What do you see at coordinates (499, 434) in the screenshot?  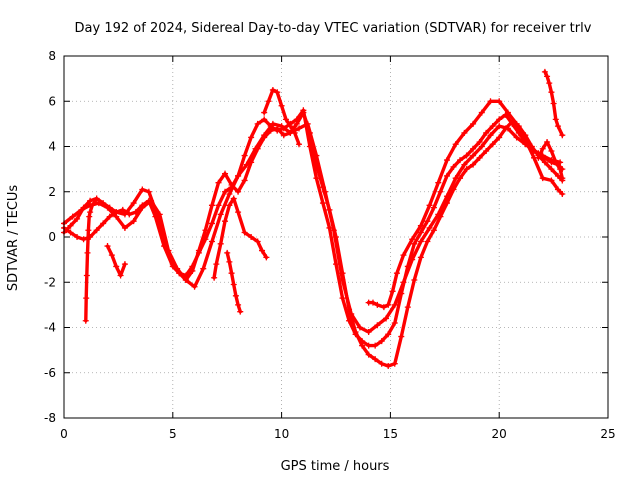 I see `x-tick-label: 20` at bounding box center [499, 434].